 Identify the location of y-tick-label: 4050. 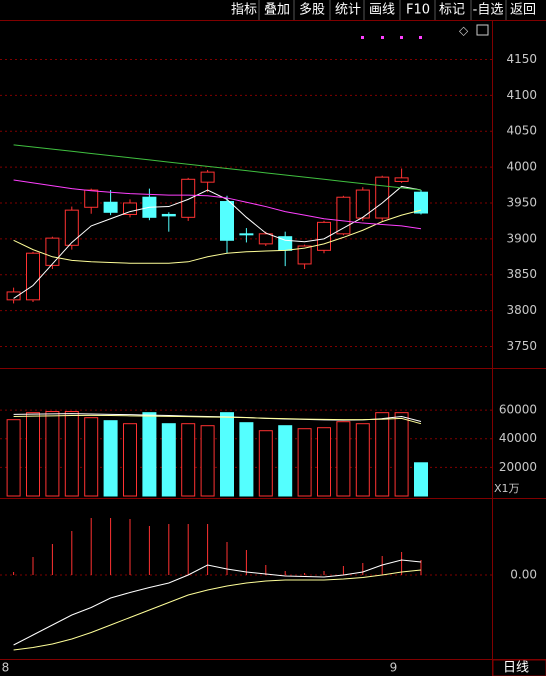
(521, 131).